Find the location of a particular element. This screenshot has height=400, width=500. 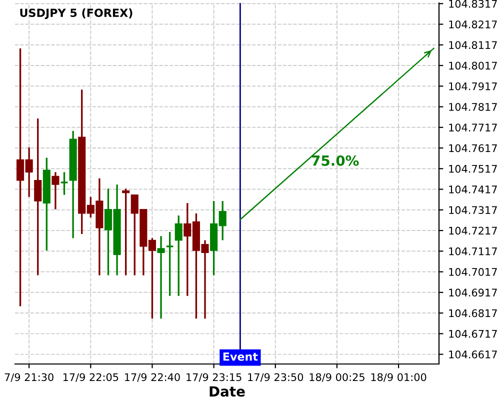

x-tick-label: 17/9 22:40 is located at coordinates (152, 377).